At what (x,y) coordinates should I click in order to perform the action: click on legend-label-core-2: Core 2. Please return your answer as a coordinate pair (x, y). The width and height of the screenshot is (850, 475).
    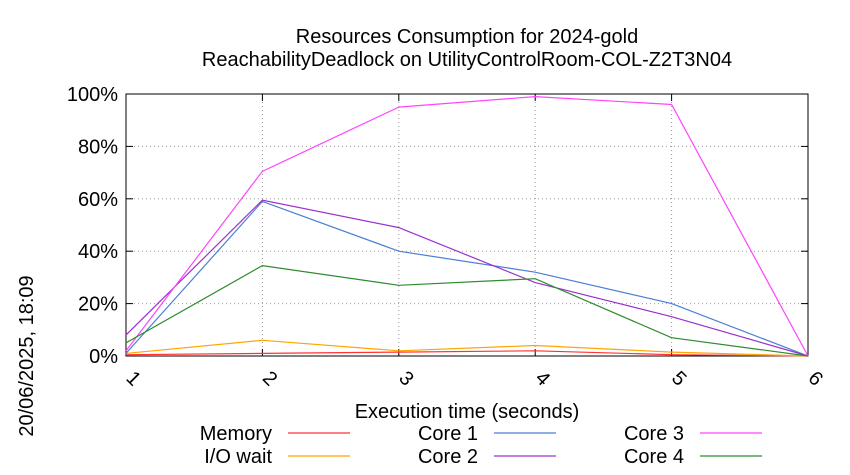
    Looking at the image, I should click on (448, 457).